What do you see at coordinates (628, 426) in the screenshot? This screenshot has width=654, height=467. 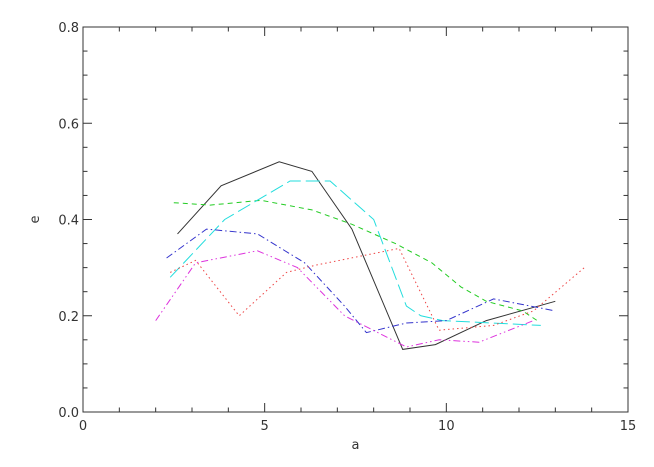 I see `x-tick-label: 15` at bounding box center [628, 426].